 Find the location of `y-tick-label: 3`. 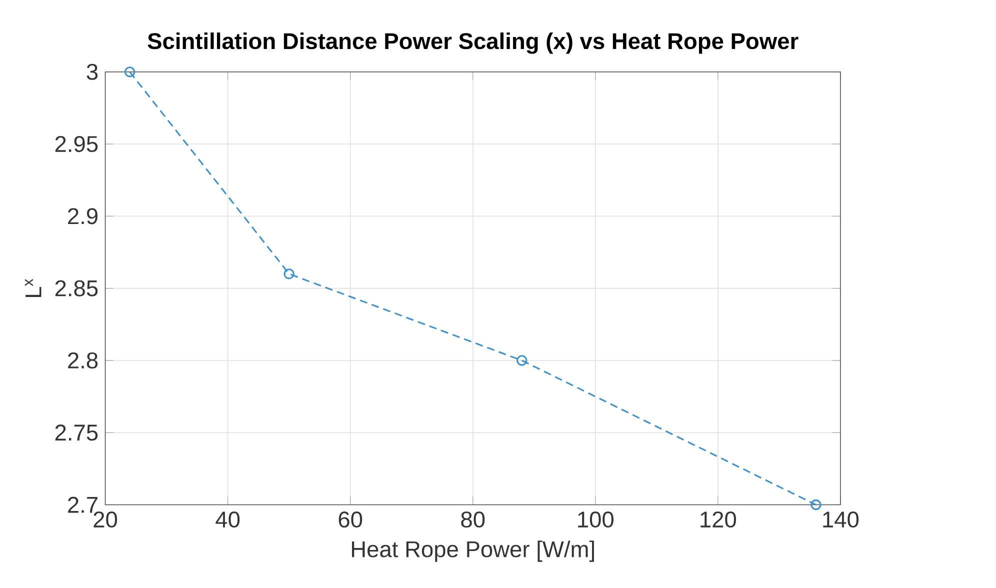

y-tick-label: 3 is located at coordinates (92, 72).